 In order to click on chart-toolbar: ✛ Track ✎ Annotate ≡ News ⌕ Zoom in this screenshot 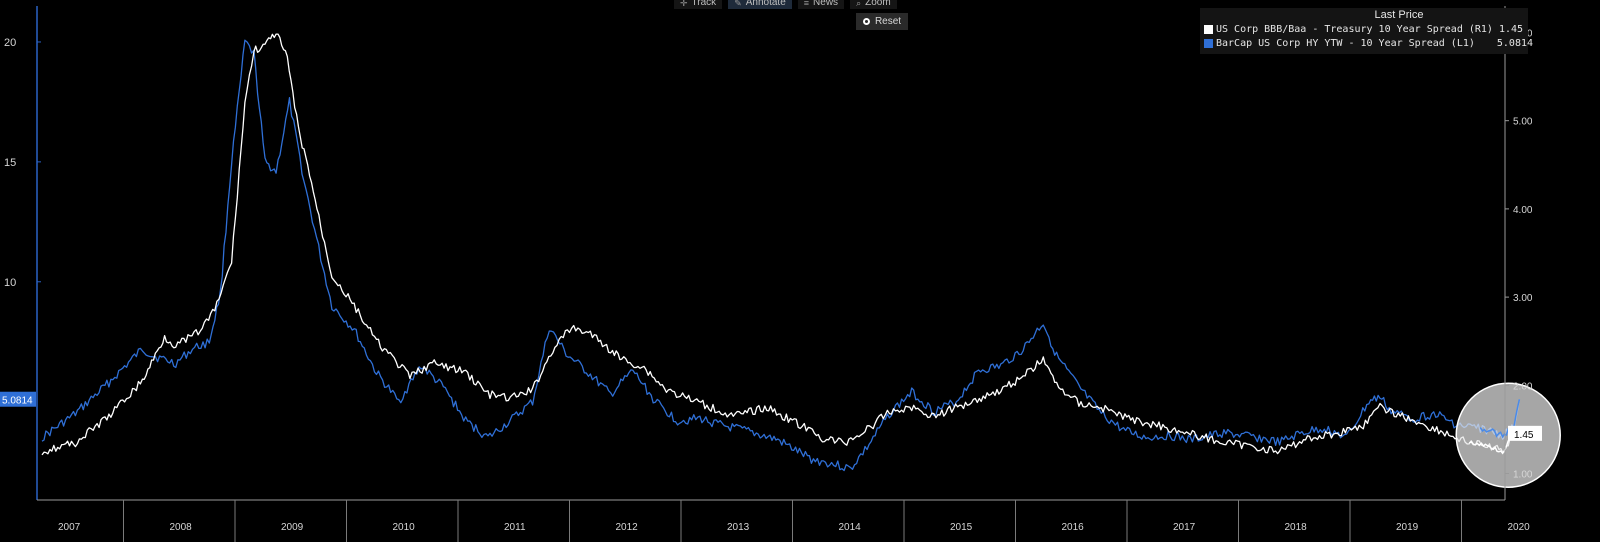, I will do `click(785, 6)`.